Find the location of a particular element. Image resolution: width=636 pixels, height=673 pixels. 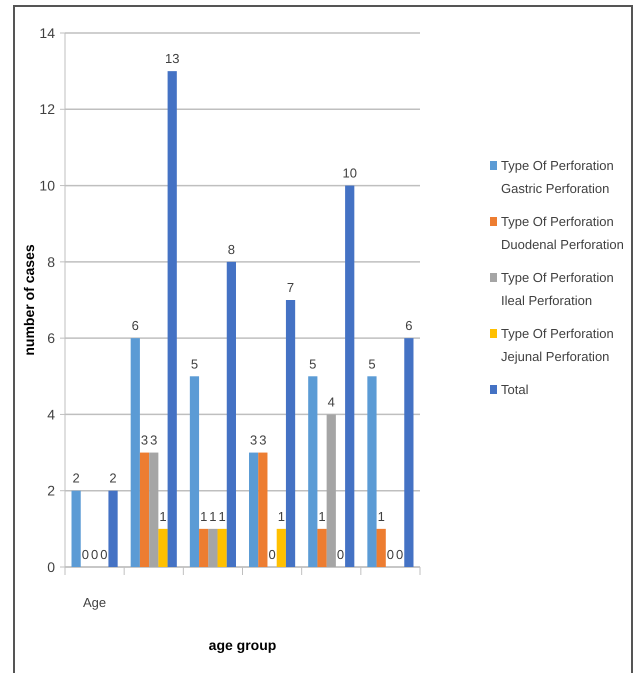

legend-label: Total is located at coordinates (515, 389).